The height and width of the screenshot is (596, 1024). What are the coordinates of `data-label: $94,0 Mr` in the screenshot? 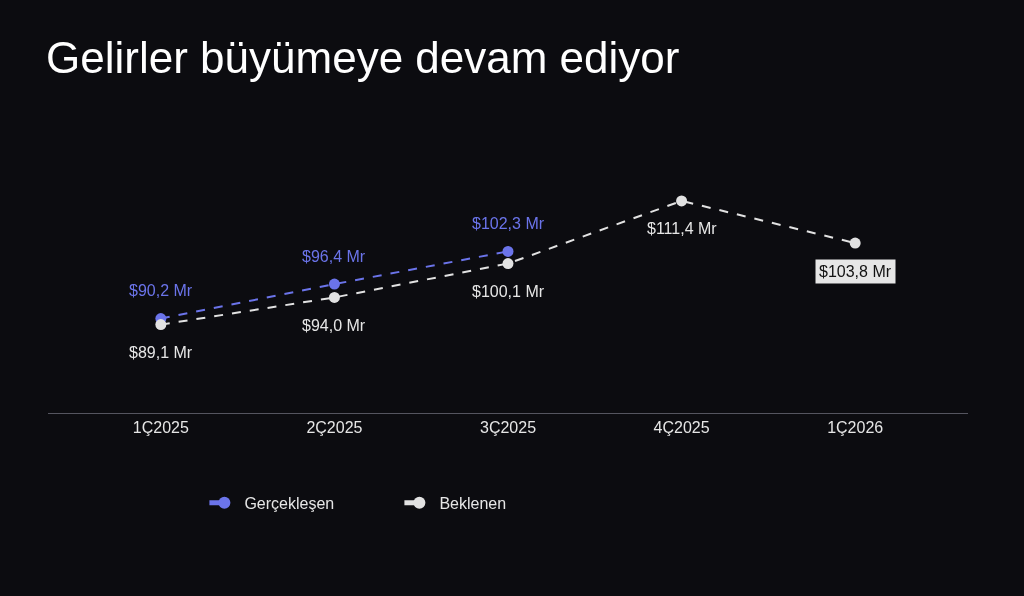 It's located at (334, 325).